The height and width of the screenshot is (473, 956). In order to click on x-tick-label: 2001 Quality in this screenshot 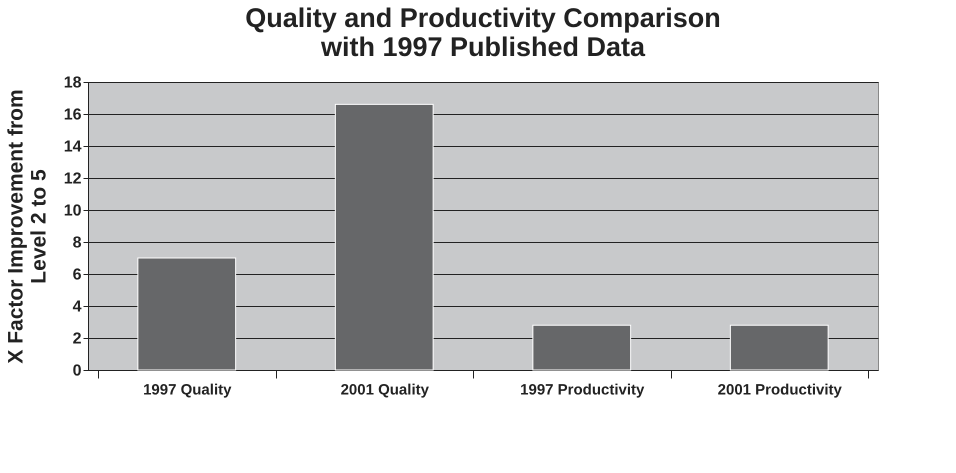, I will do `click(385, 390)`.